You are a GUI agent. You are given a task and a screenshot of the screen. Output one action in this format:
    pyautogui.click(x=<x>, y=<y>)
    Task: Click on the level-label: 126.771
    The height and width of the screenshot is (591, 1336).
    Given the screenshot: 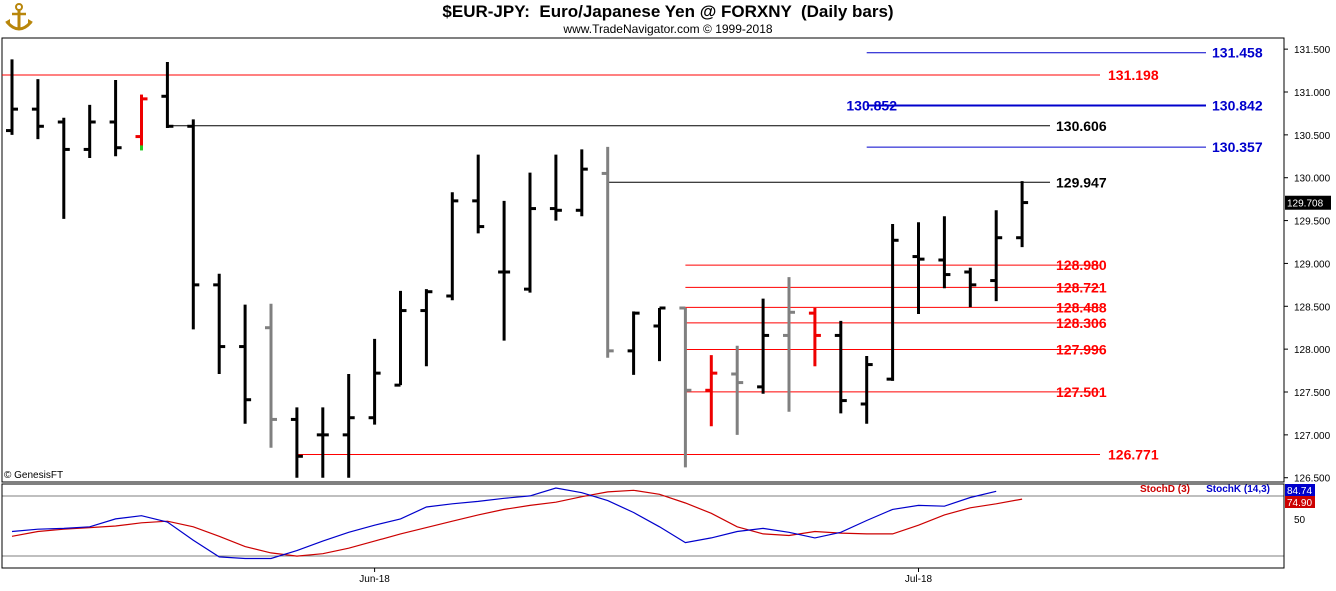 What is the action you would take?
    pyautogui.click(x=1133, y=454)
    